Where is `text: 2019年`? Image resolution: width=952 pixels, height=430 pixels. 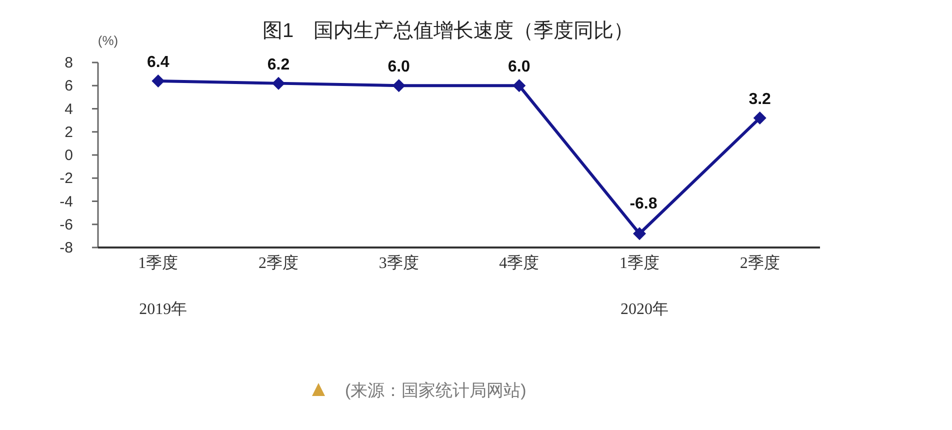 text: 2019年 is located at coordinates (163, 309).